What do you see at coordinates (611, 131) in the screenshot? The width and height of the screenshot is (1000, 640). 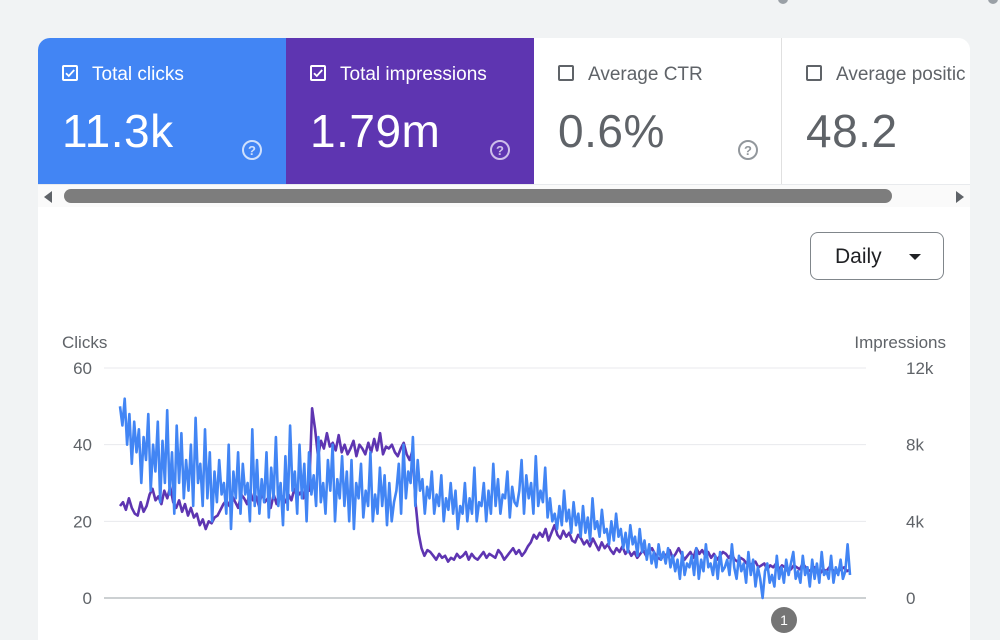 I see `metric-value: 0.6%` at bounding box center [611, 131].